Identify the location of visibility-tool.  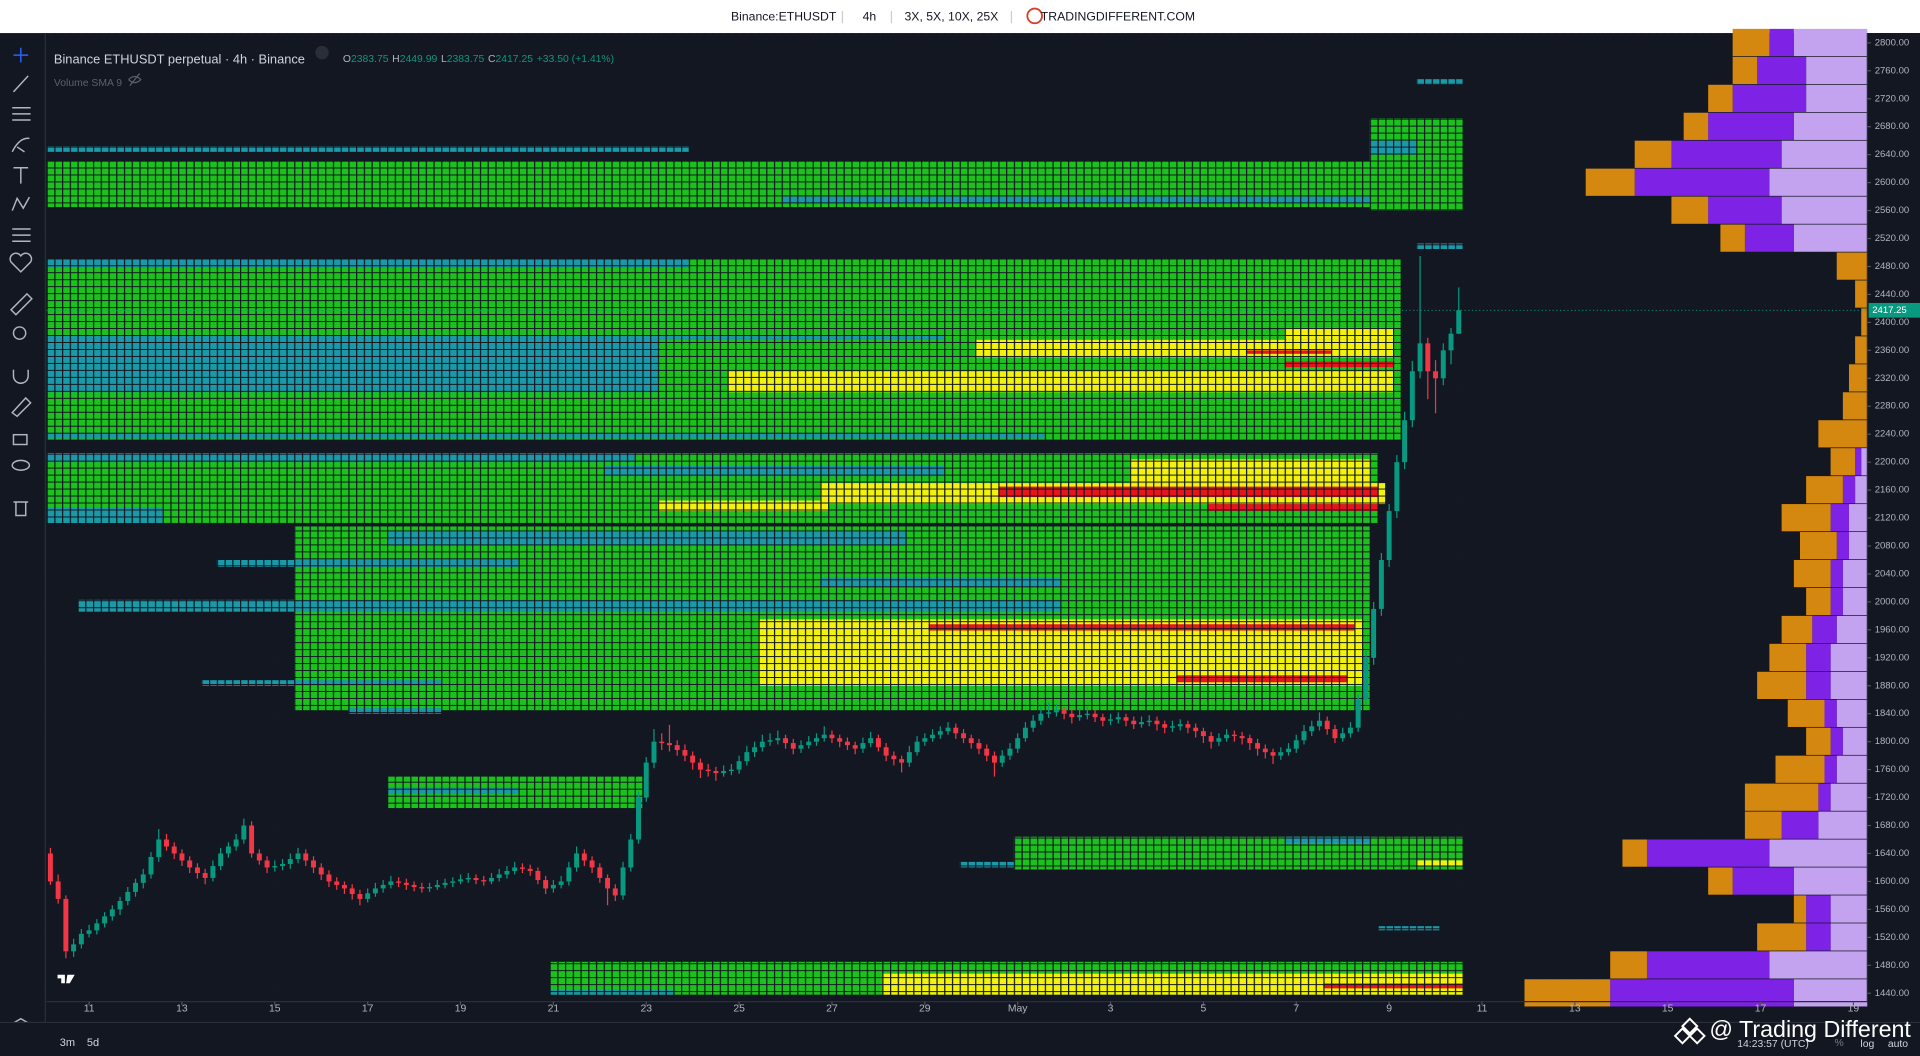
(21, 465).